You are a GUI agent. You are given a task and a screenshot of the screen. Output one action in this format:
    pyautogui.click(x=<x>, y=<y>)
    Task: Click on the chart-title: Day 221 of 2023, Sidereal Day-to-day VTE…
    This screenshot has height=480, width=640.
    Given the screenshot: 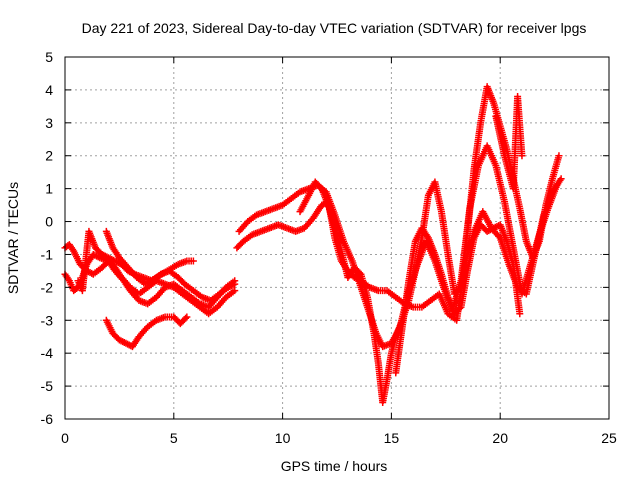 What is the action you would take?
    pyautogui.click(x=334, y=28)
    